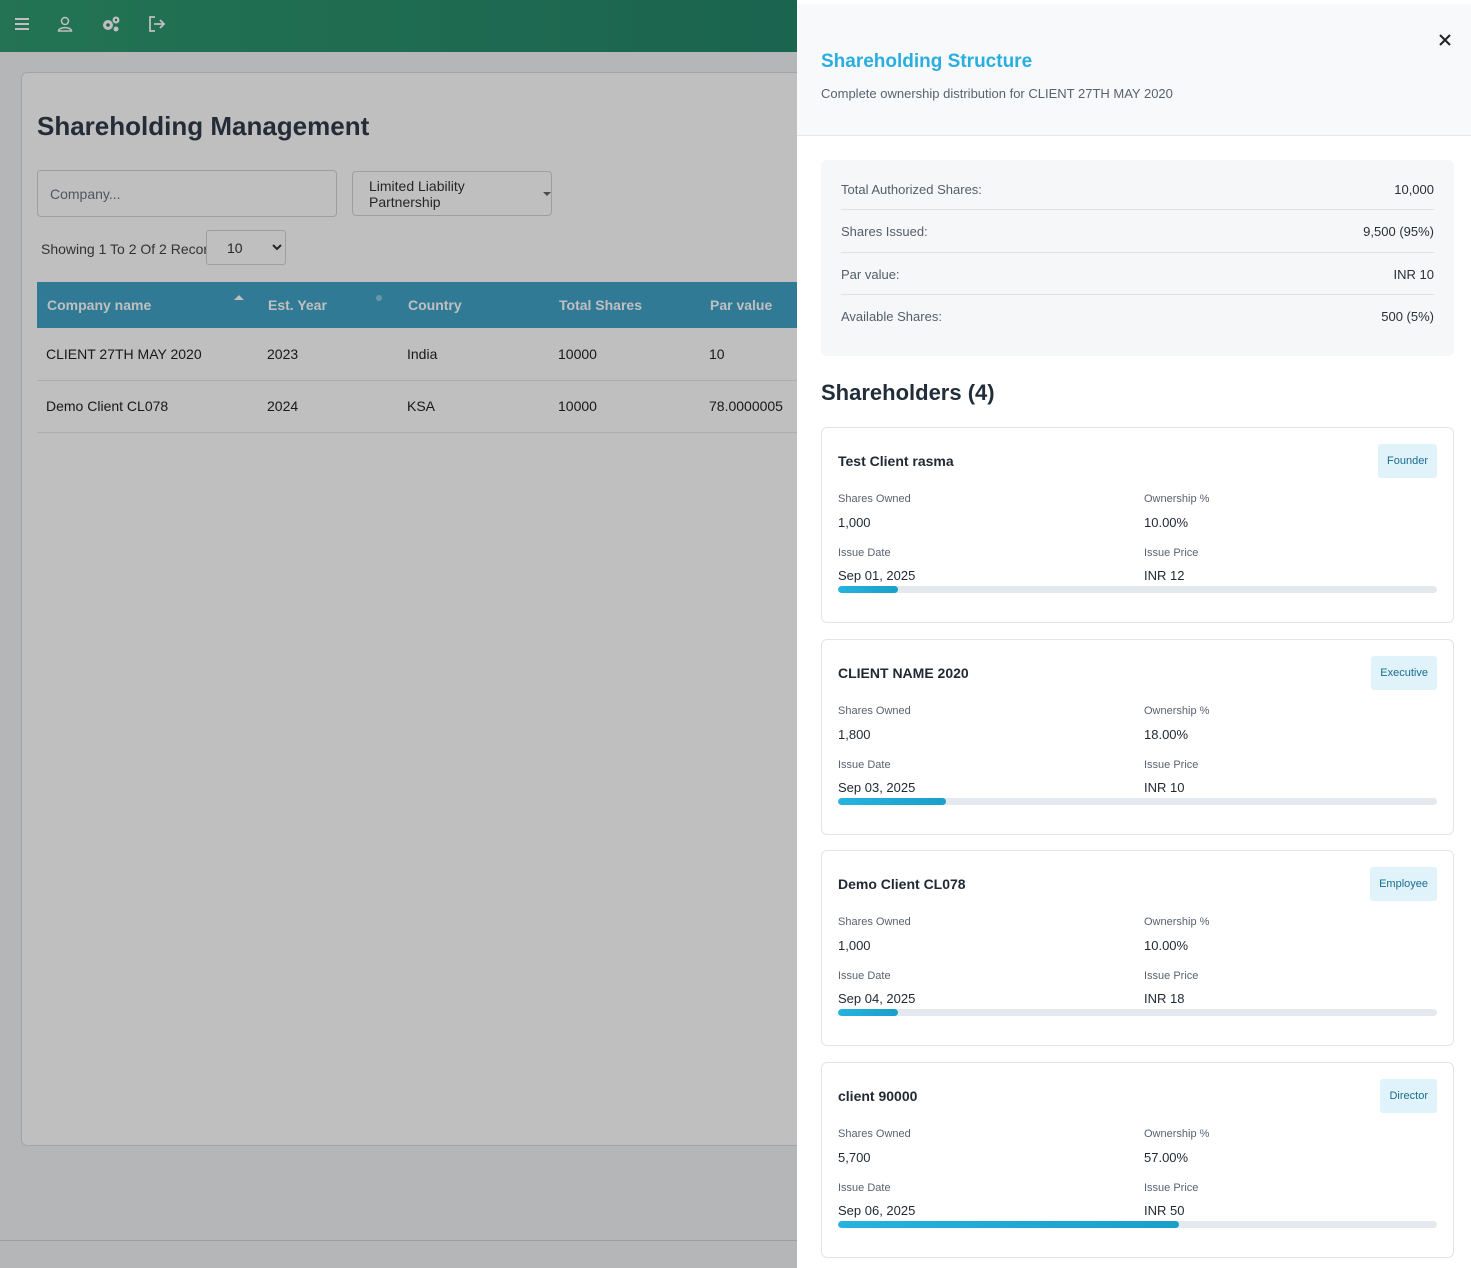  What do you see at coordinates (147, 354) in the screenshot?
I see `cell-company-name: CLIENT 27TH MAY 2020` at bounding box center [147, 354].